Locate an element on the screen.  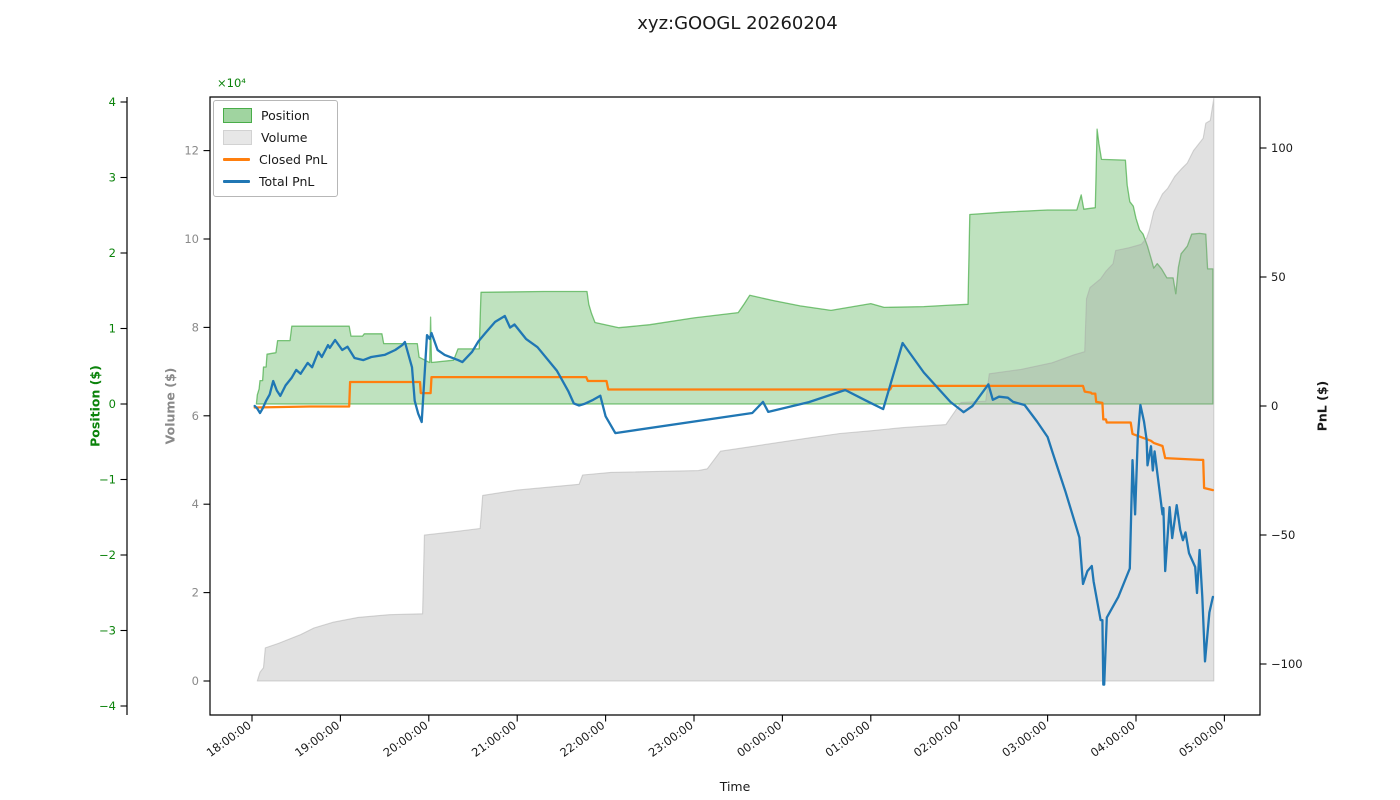
pnl-tick-label: −50 is located at coordinates (1283, 535).